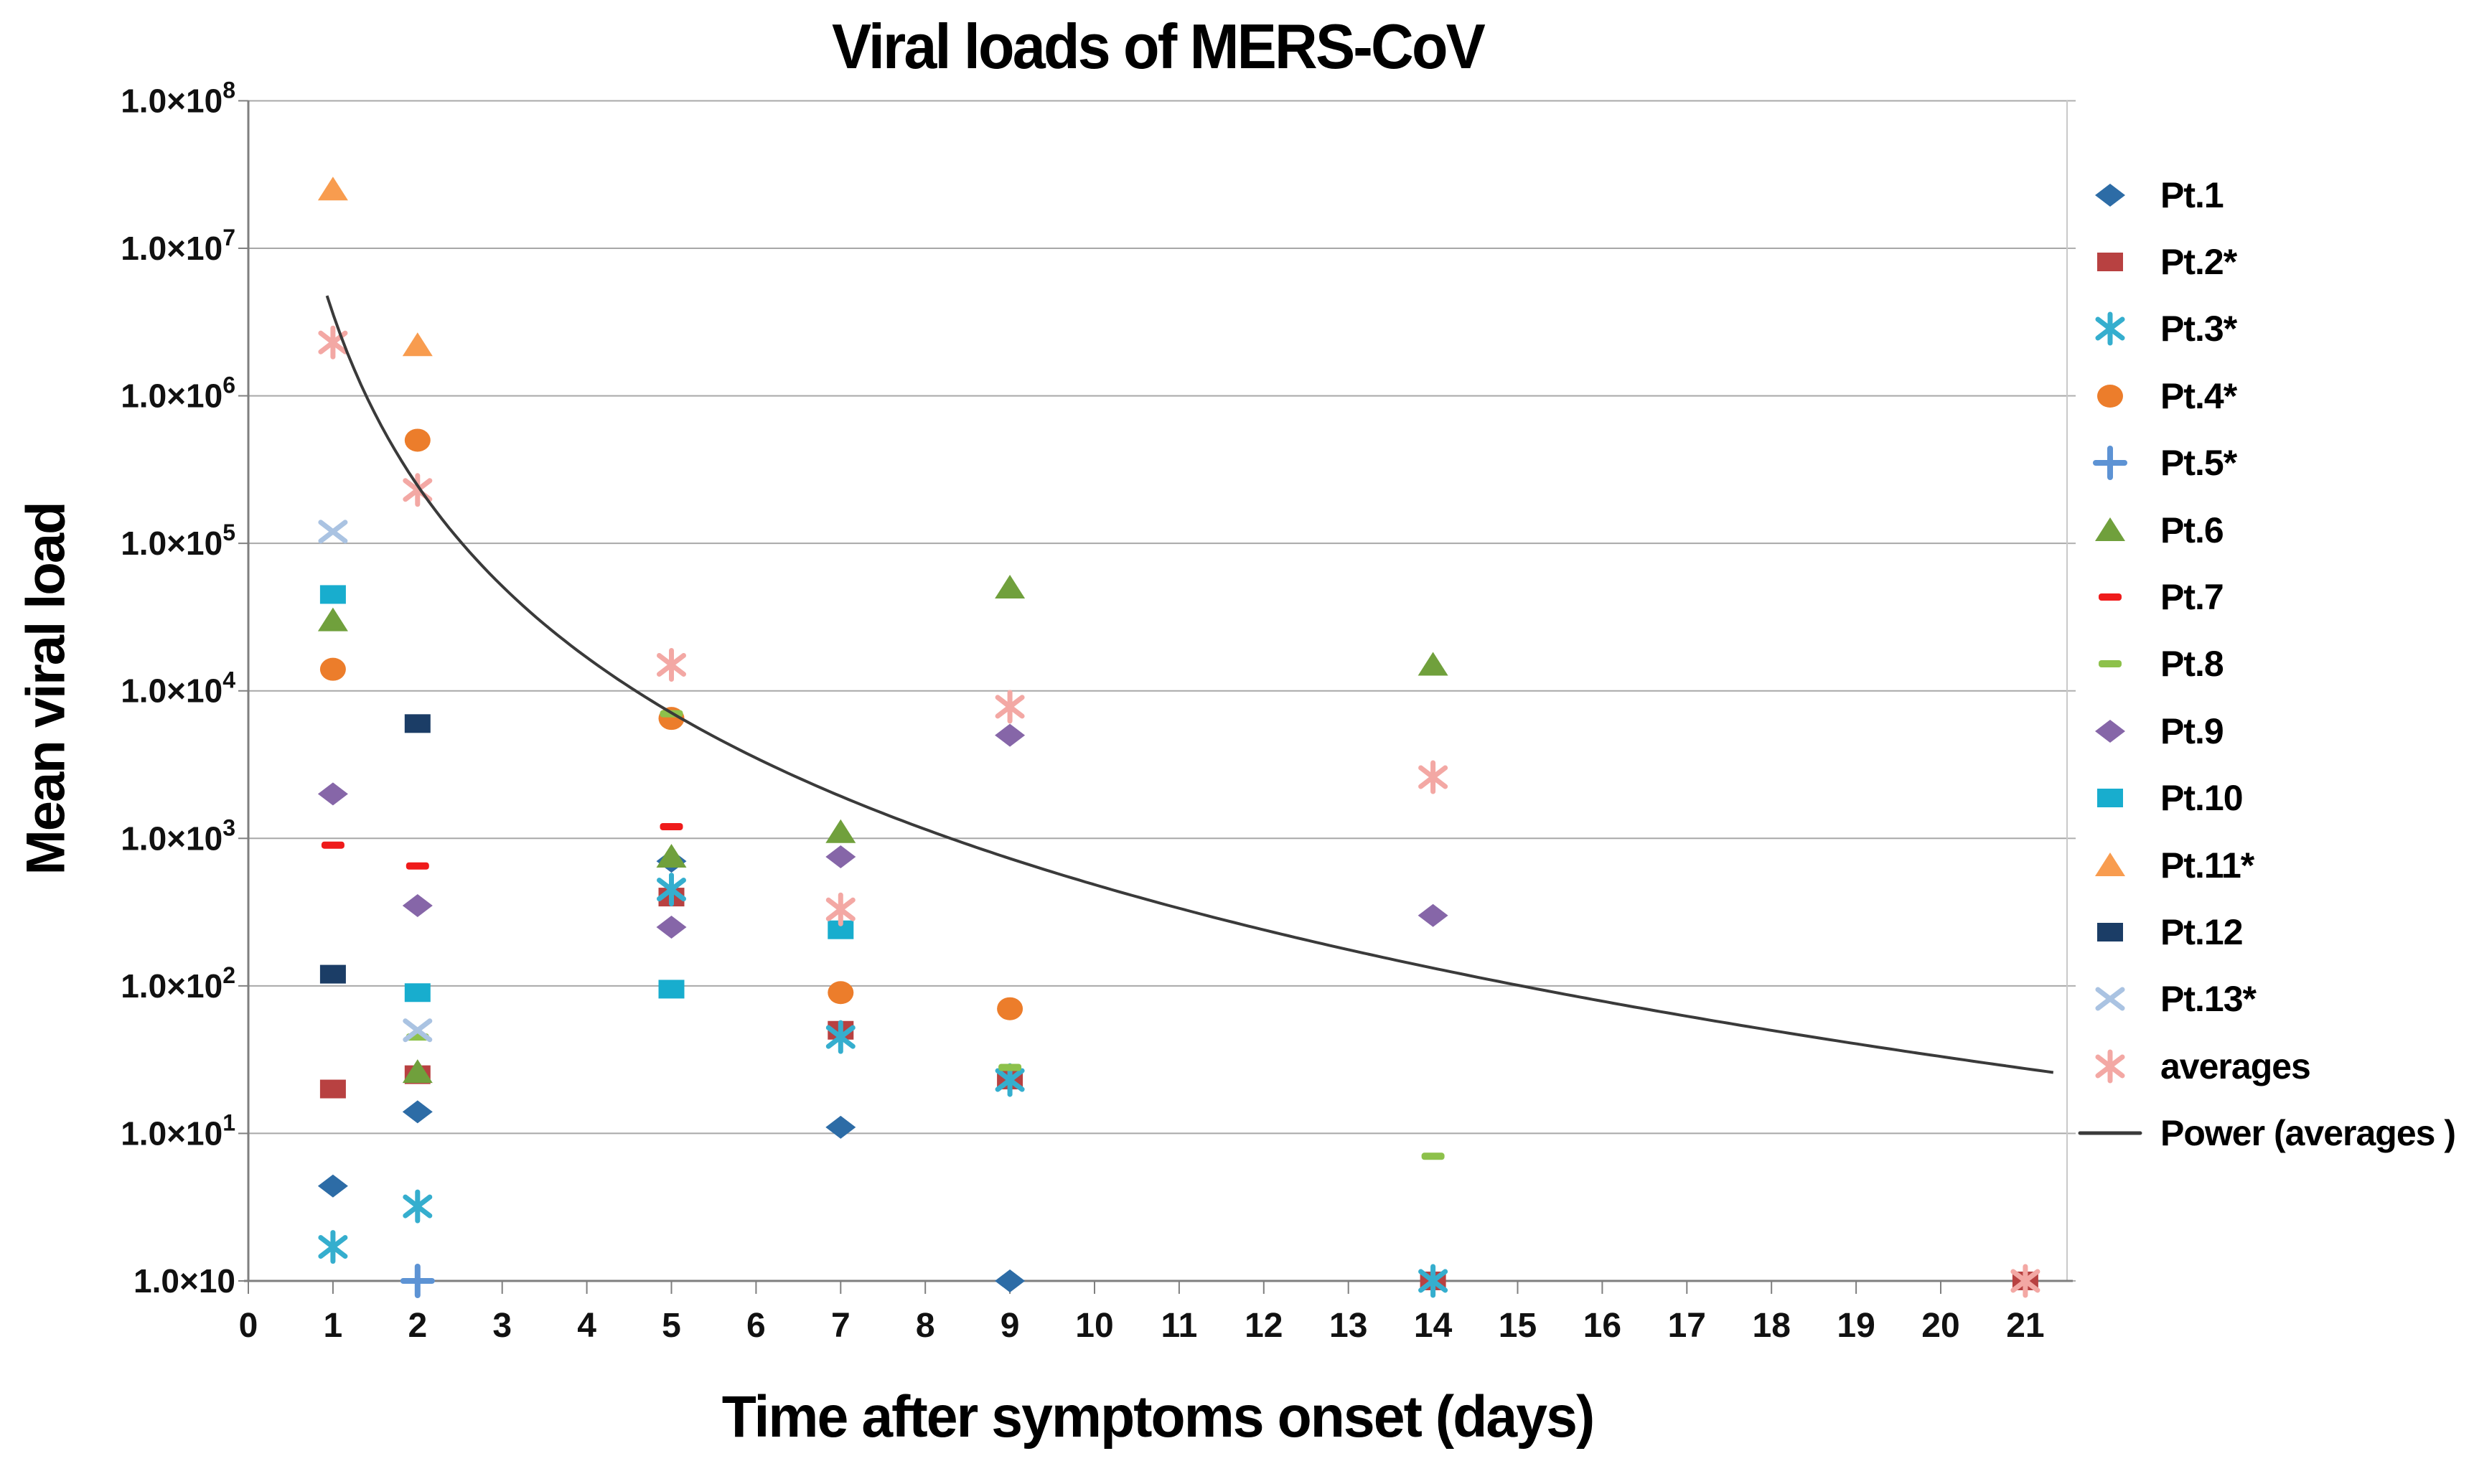  I want to click on legend-item: Pt.13*, so click(2268, 999).